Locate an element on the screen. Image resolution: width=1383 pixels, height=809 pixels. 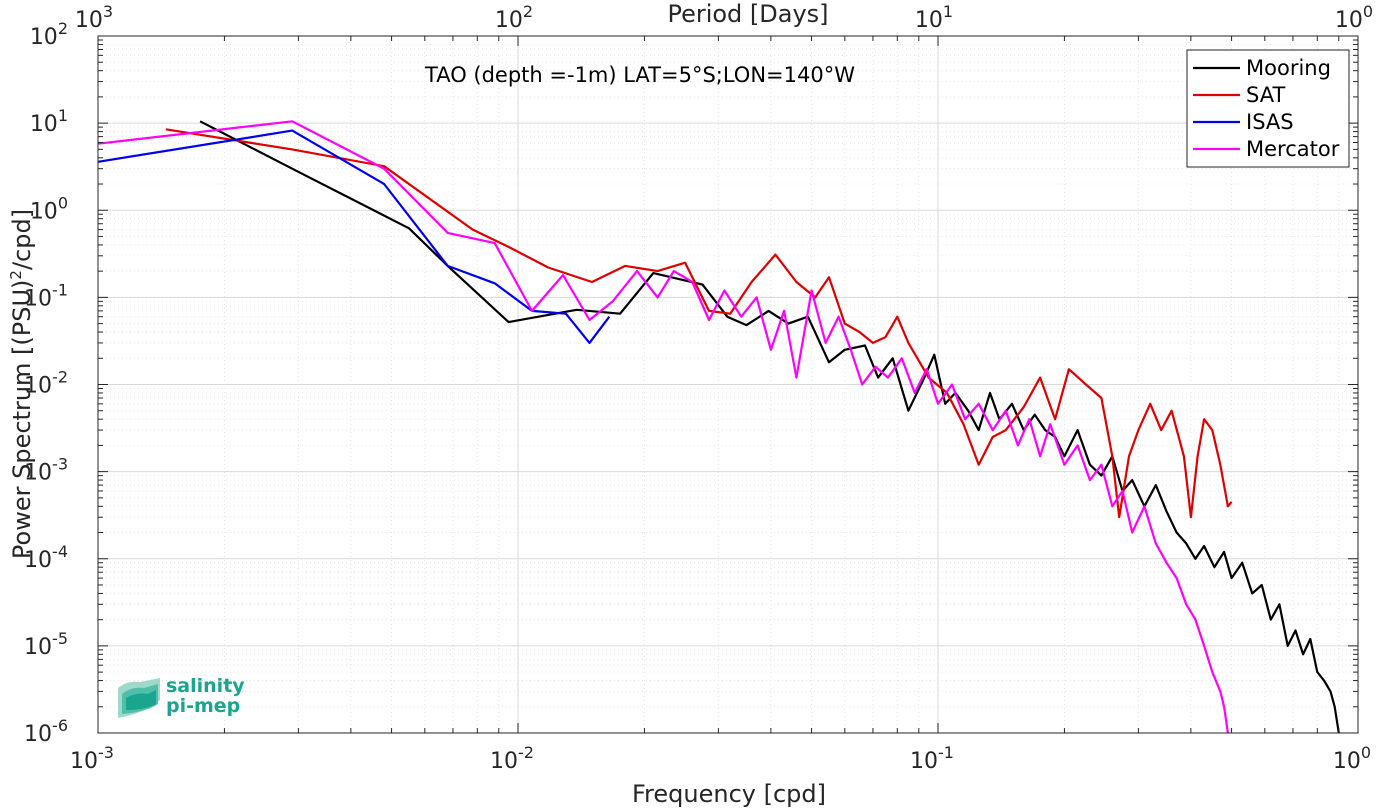
top-tick-label: 10¹ is located at coordinates (934, 17).